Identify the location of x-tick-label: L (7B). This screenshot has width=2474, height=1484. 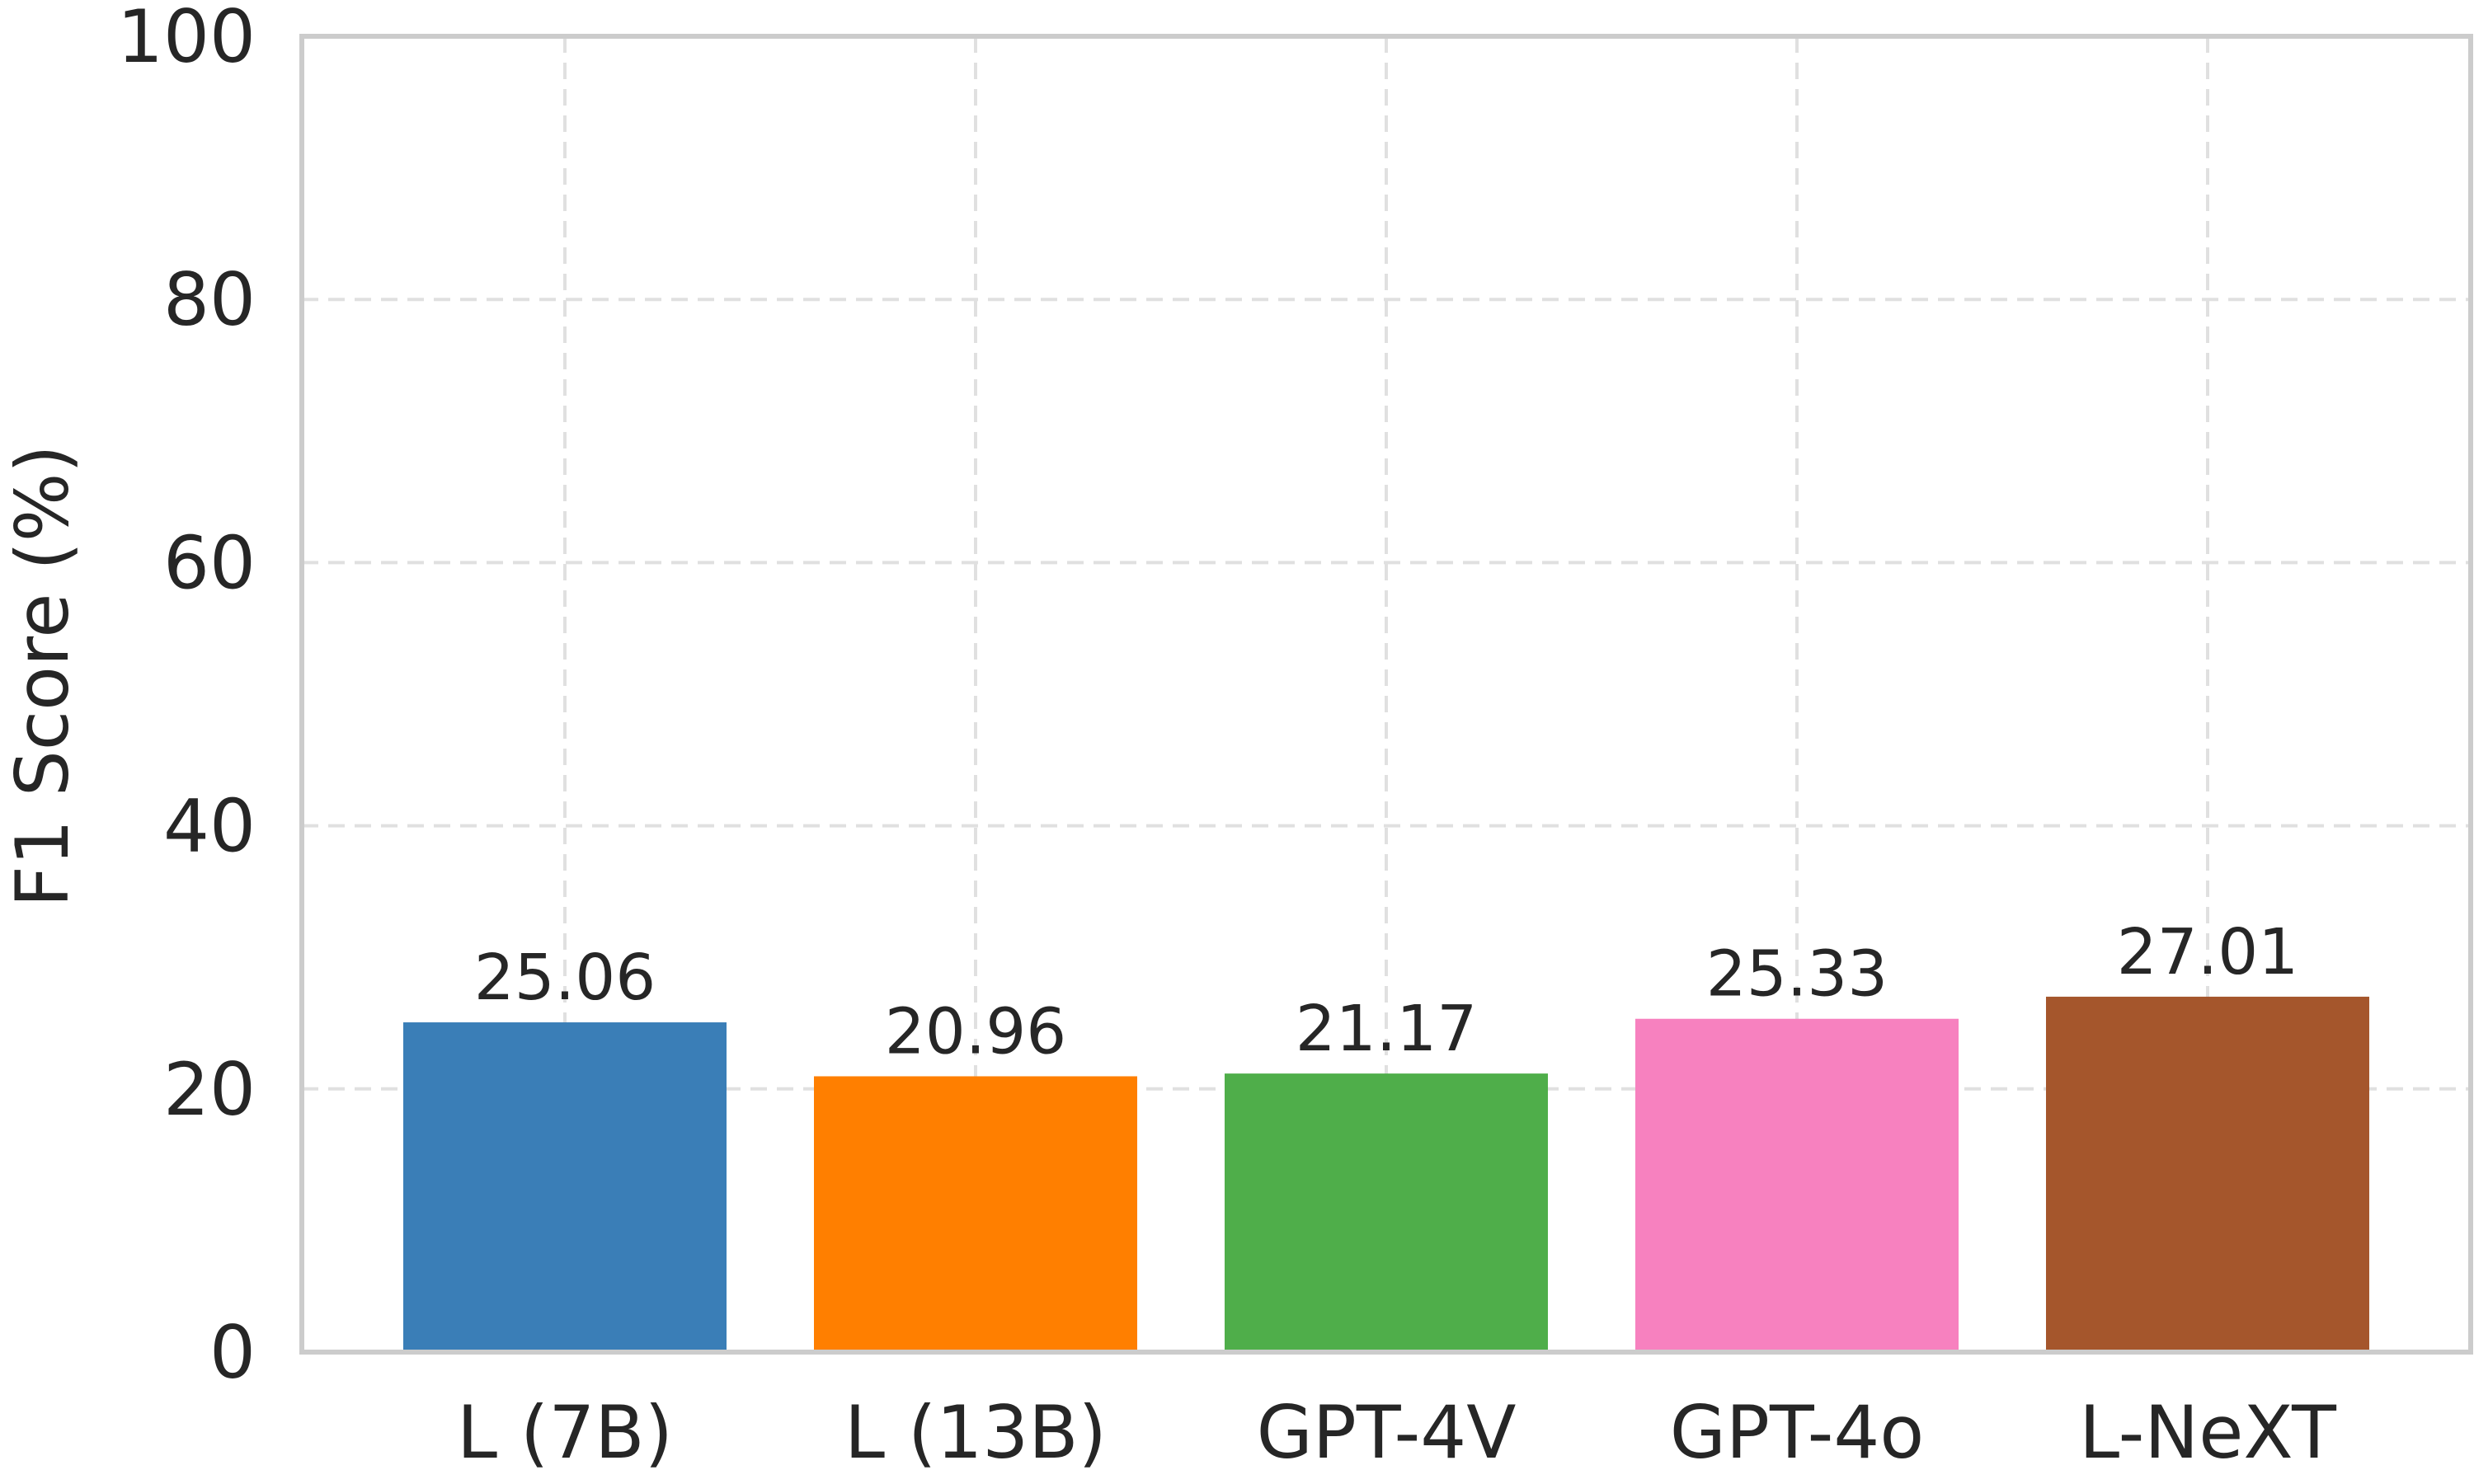
(565, 1432).